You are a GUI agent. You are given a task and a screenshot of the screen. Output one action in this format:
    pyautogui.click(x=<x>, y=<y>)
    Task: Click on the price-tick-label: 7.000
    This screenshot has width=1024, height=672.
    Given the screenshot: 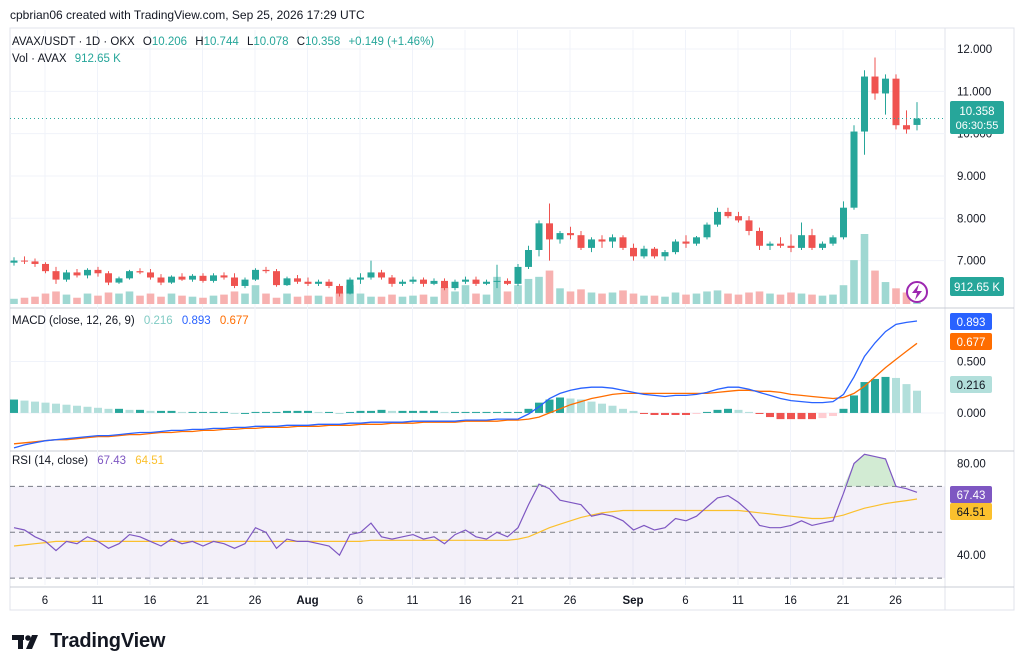 What is the action you would take?
    pyautogui.click(x=971, y=262)
    